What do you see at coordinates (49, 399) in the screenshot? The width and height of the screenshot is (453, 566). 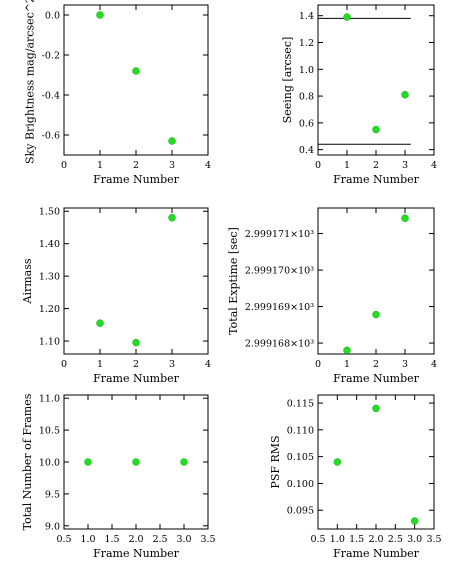 I see `y-tick-label: 11.0` at bounding box center [49, 399].